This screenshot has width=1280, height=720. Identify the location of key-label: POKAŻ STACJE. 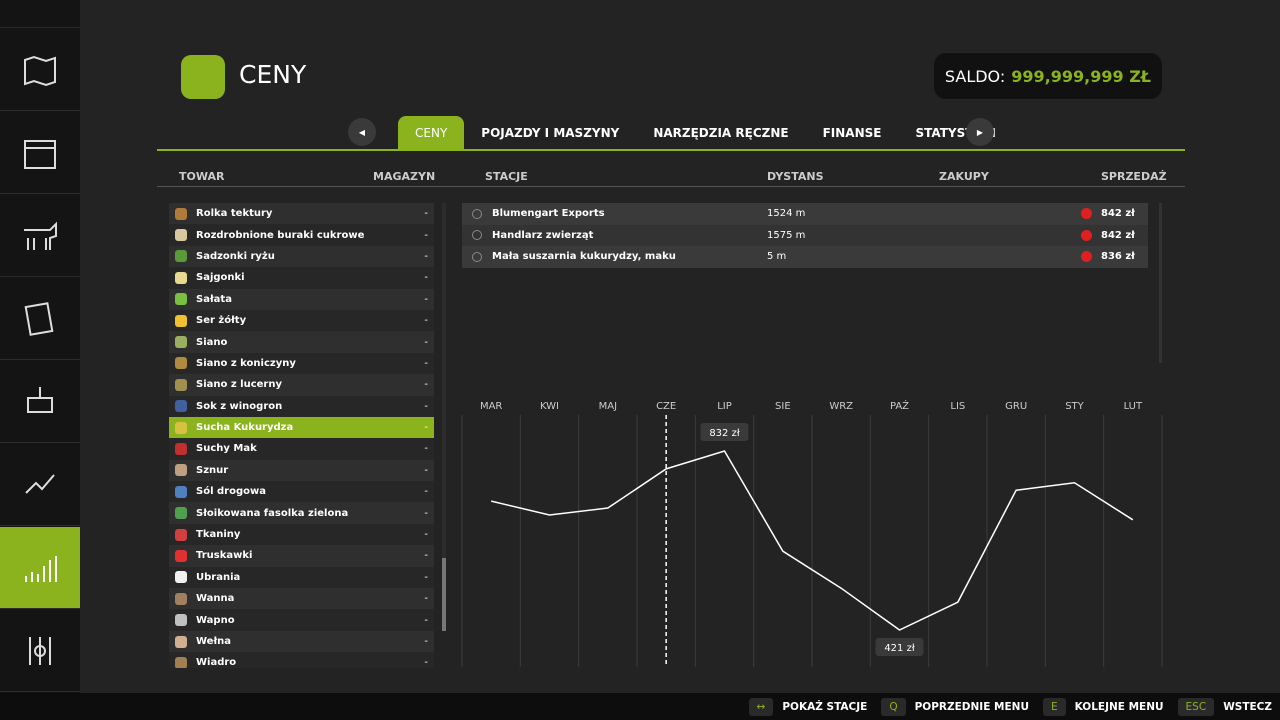
(825, 706).